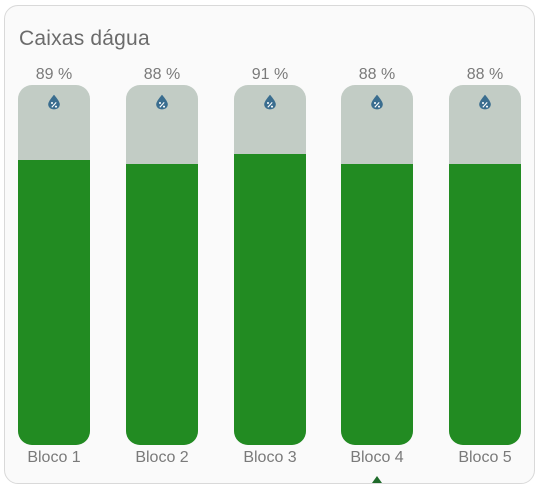 The image size is (541, 491). What do you see at coordinates (270, 74) in the screenshot?
I see `tank-percent-text: 91 %` at bounding box center [270, 74].